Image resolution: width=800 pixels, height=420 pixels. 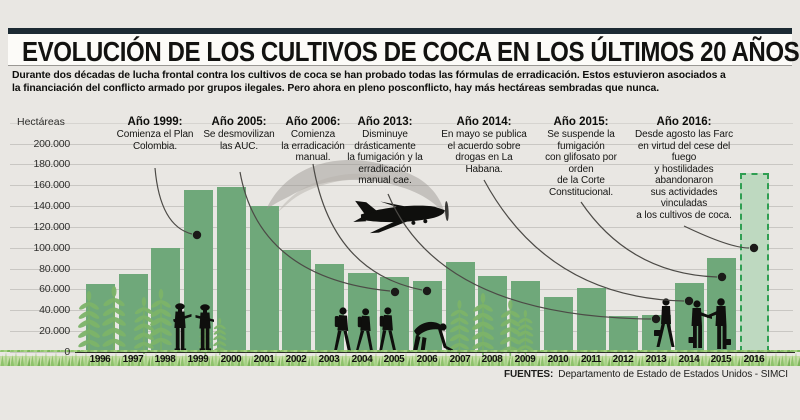 I want to click on soldiers-icon, so click(x=193, y=327).